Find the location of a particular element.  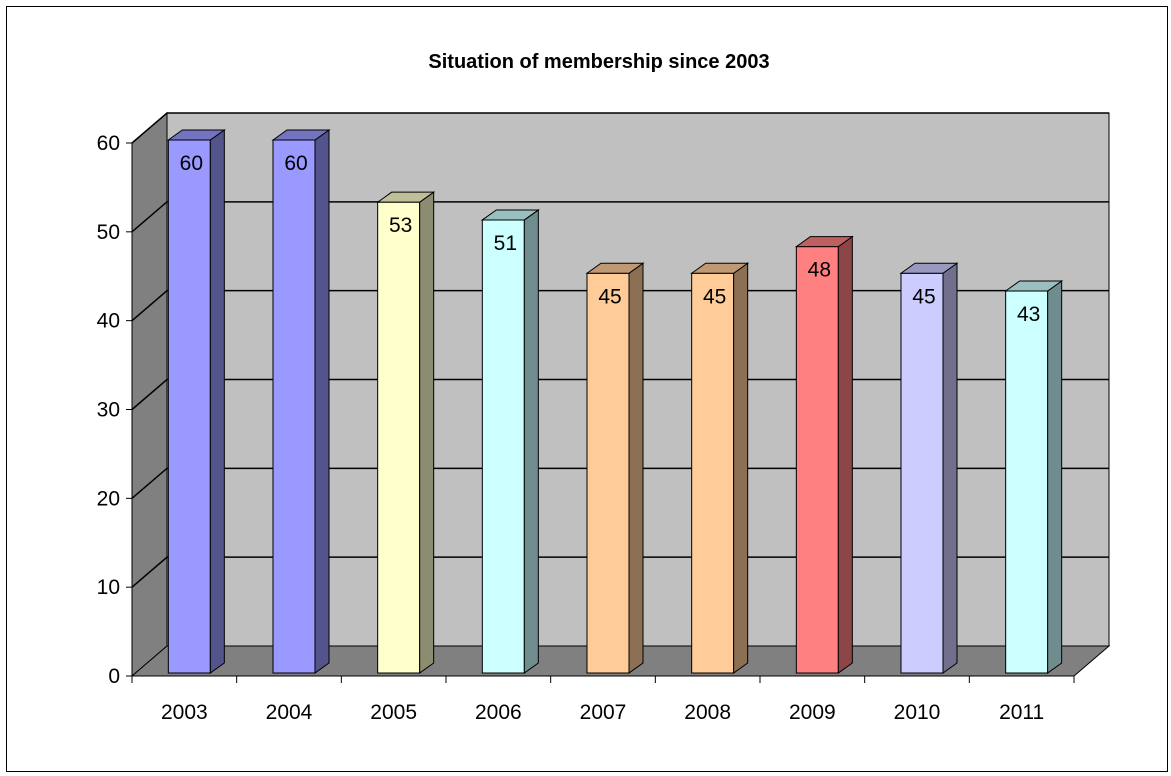

y-tick-label: 40 is located at coordinates (108, 321).